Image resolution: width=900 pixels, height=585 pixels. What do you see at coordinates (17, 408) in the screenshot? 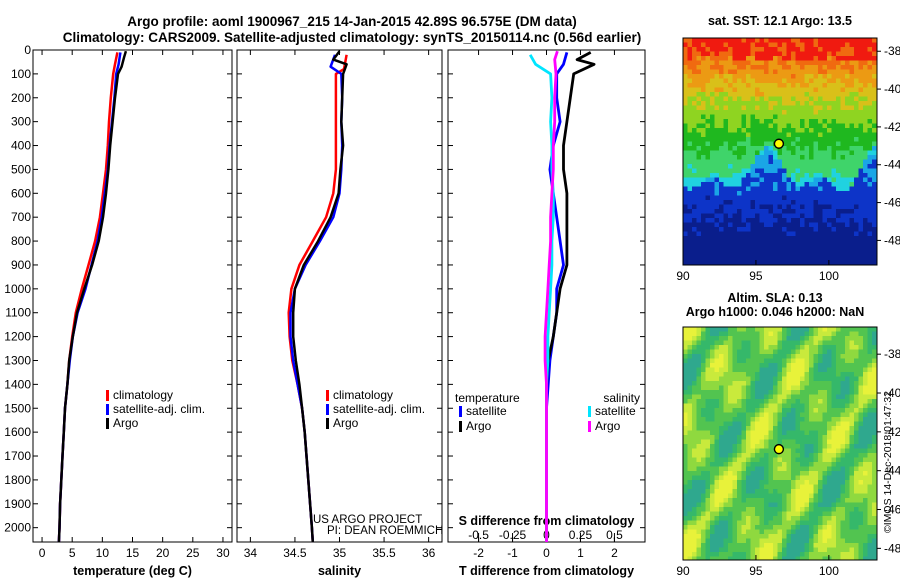
I see `depth-tick-label: 1500` at bounding box center [17, 408].